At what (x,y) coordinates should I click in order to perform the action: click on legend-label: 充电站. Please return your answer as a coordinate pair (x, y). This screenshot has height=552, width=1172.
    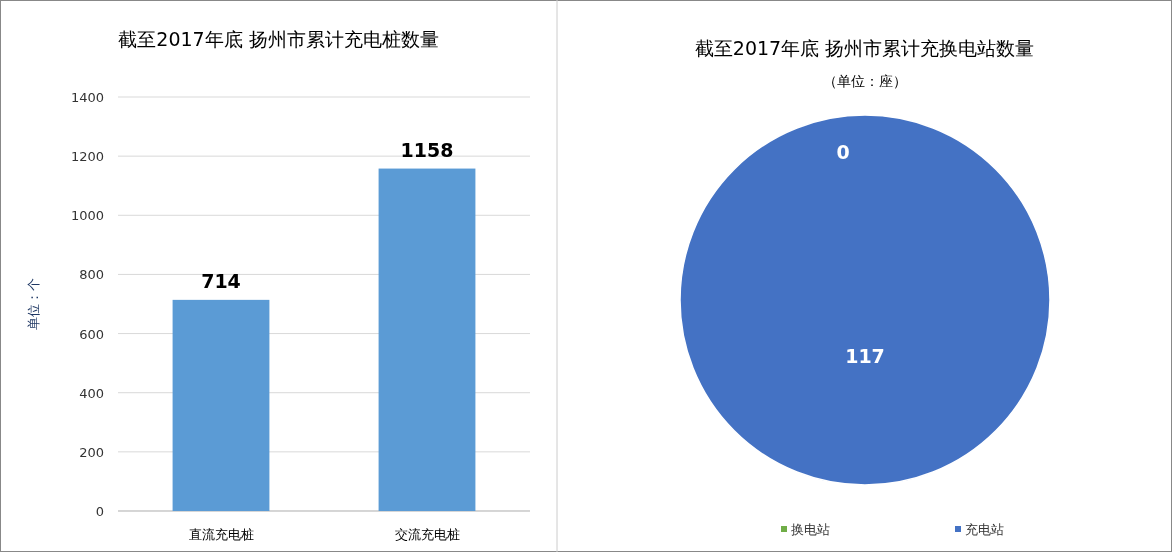
    Looking at the image, I should click on (984, 529).